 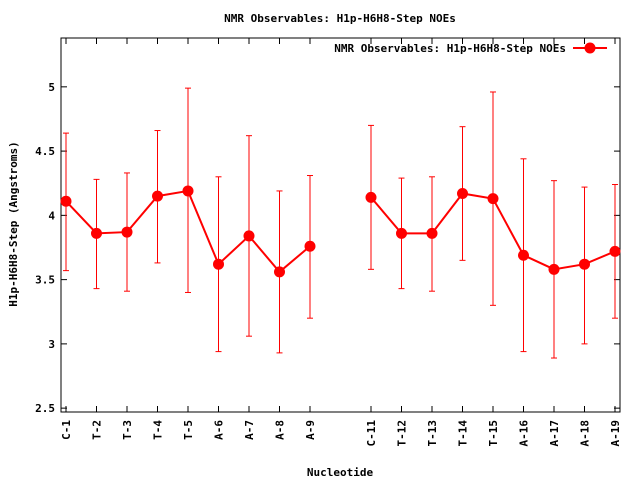 What do you see at coordinates (585, 433) in the screenshot?
I see `x-tick-label: A-18` at bounding box center [585, 433].